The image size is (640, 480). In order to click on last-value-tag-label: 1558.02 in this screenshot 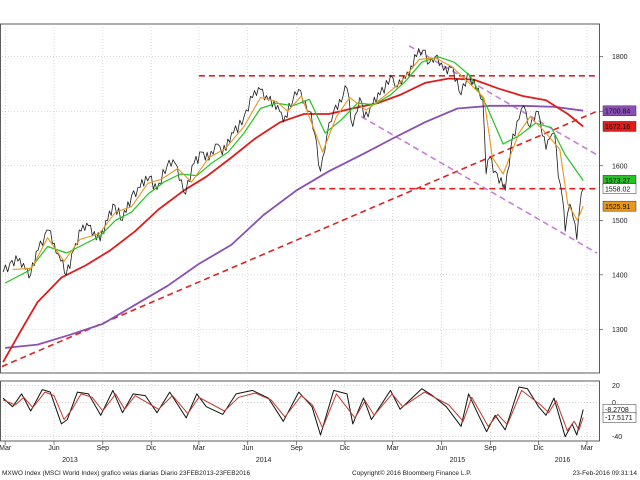, I will do `click(617, 189)`.